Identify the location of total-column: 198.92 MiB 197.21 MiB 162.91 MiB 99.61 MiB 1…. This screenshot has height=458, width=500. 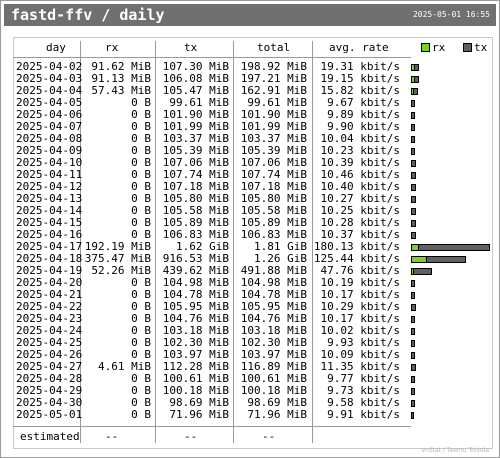
(270, 241).